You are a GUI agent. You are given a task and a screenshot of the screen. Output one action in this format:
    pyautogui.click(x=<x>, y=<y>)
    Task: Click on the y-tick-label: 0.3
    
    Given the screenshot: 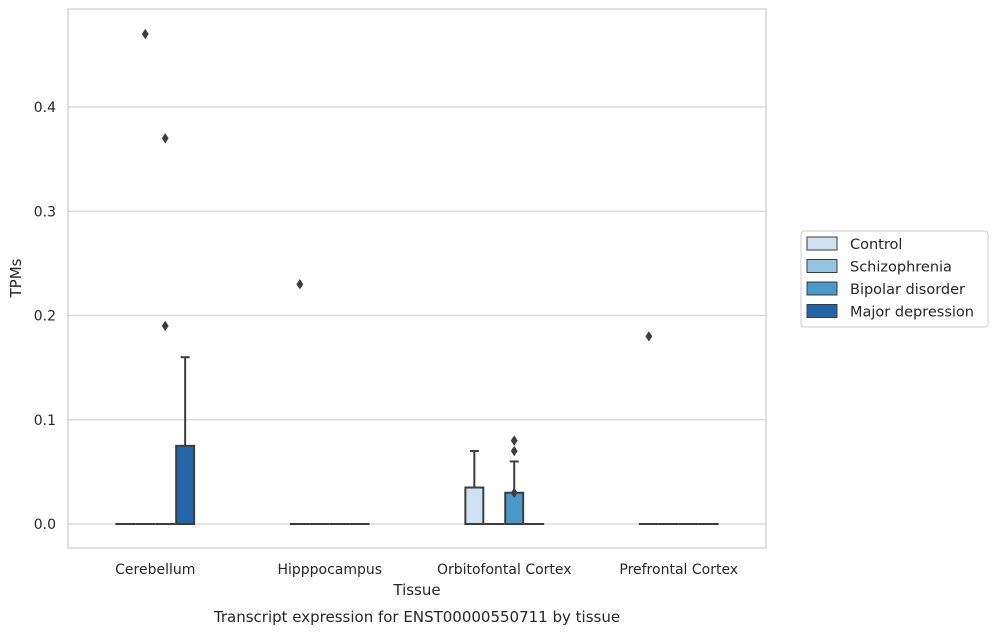 What is the action you would take?
    pyautogui.click(x=45, y=212)
    